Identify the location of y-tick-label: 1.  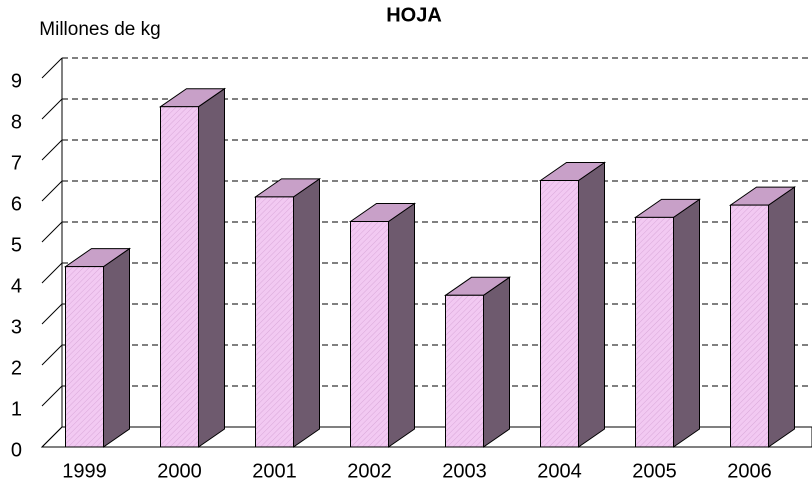
(16, 409).